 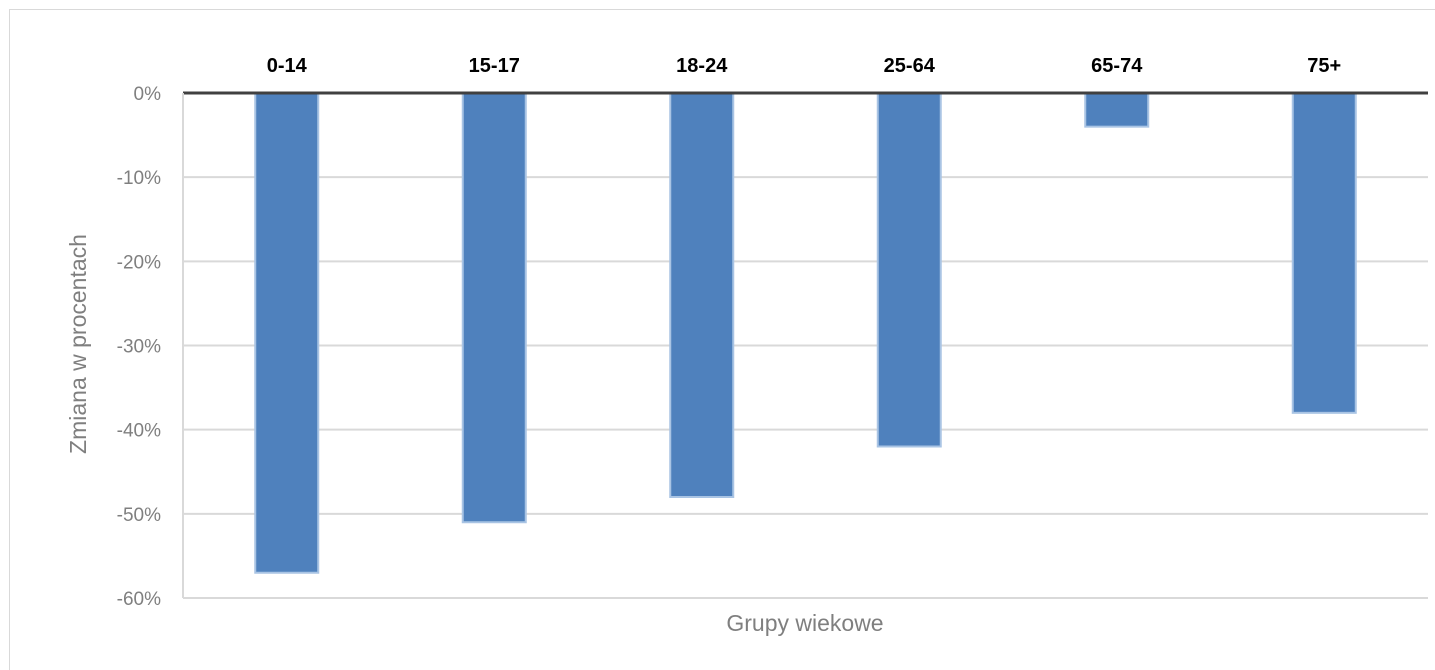 What do you see at coordinates (1117, 66) in the screenshot?
I see `category-label: 65-74` at bounding box center [1117, 66].